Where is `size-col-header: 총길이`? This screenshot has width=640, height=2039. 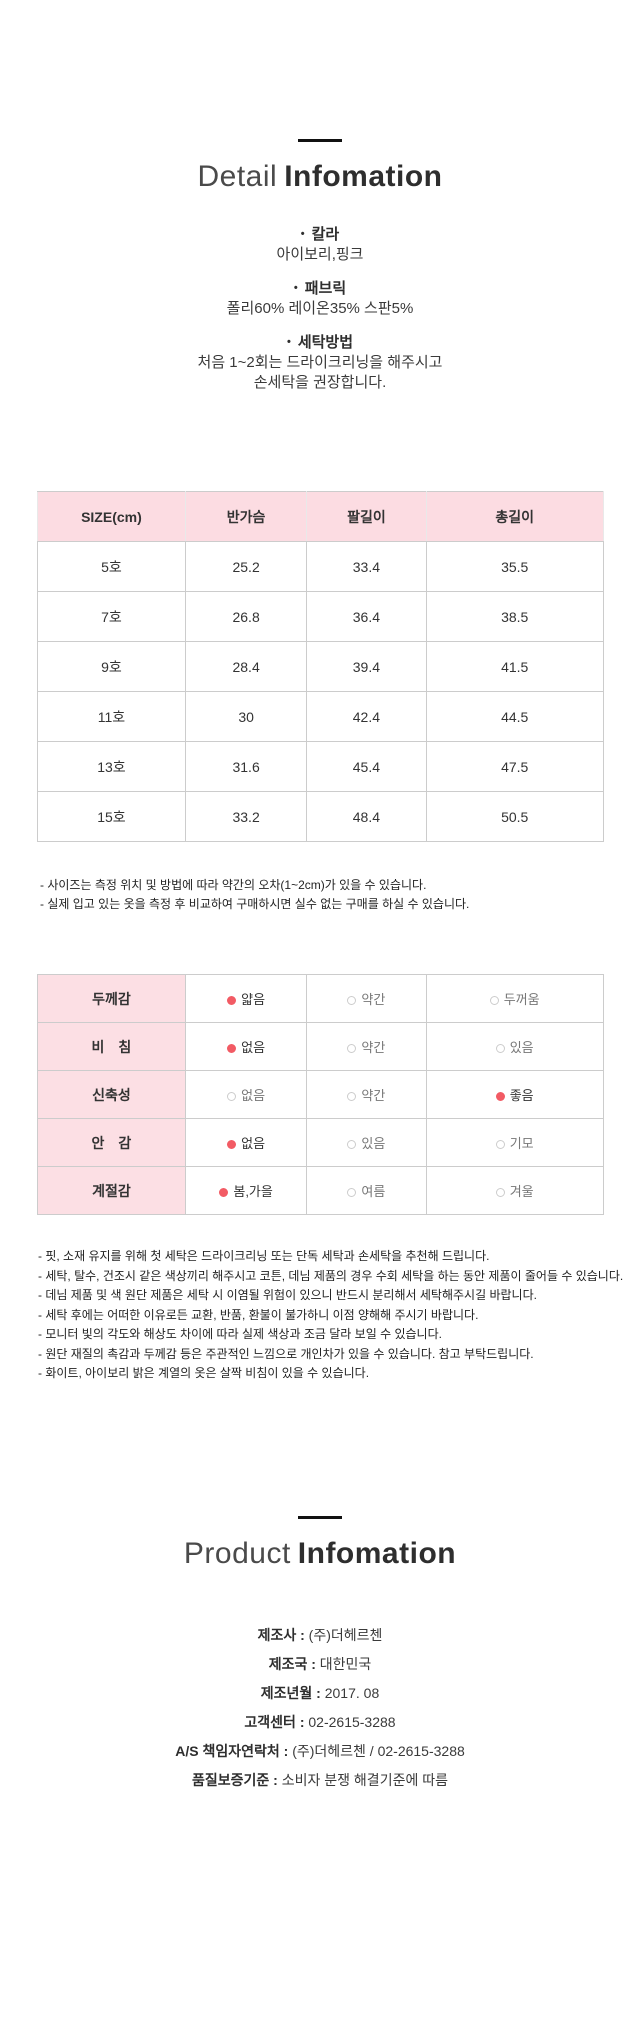
size-col-header: 총길이 is located at coordinates (514, 516).